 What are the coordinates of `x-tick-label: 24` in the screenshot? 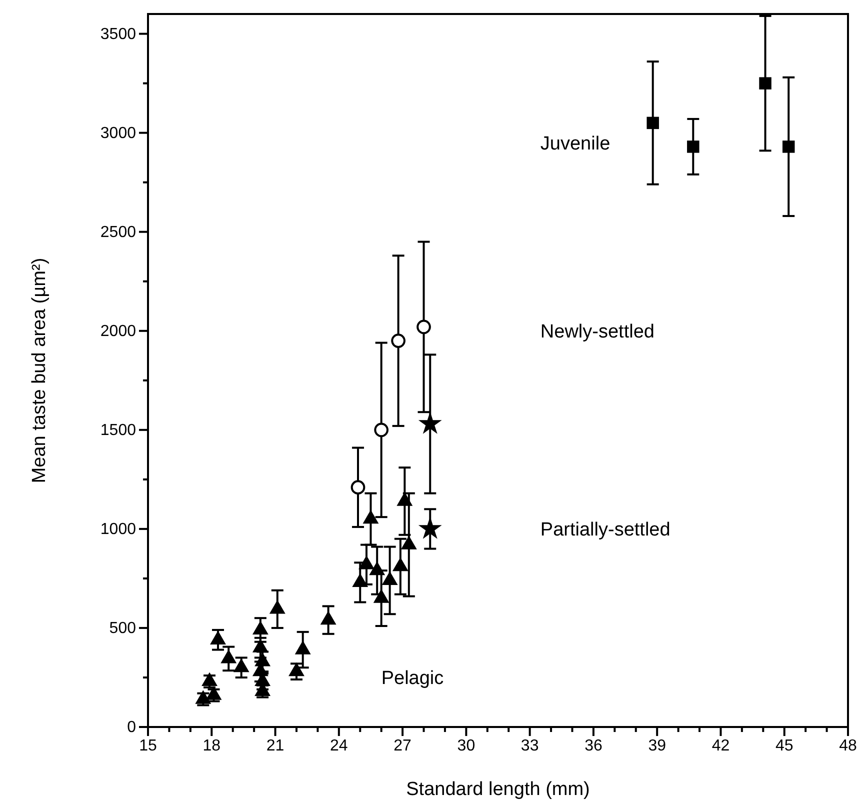 It's located at (339, 745).